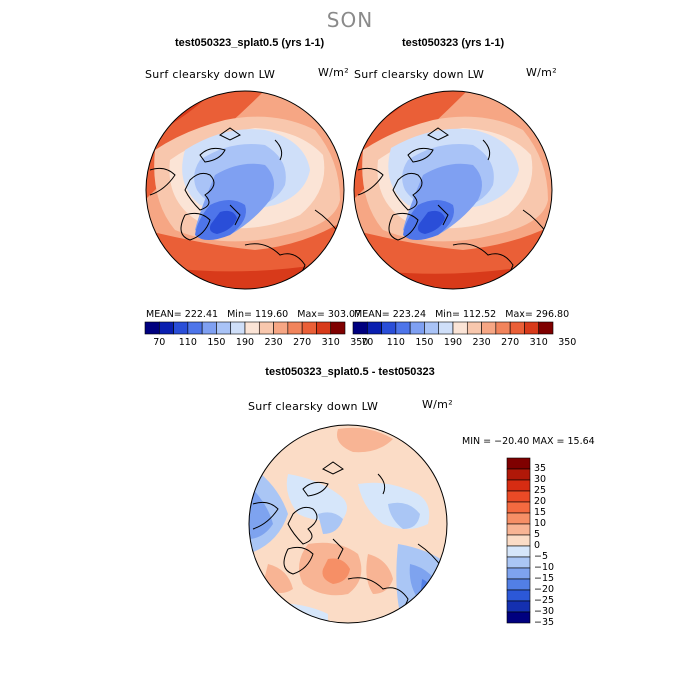  I want to click on season-title: SON, so click(350, 20).